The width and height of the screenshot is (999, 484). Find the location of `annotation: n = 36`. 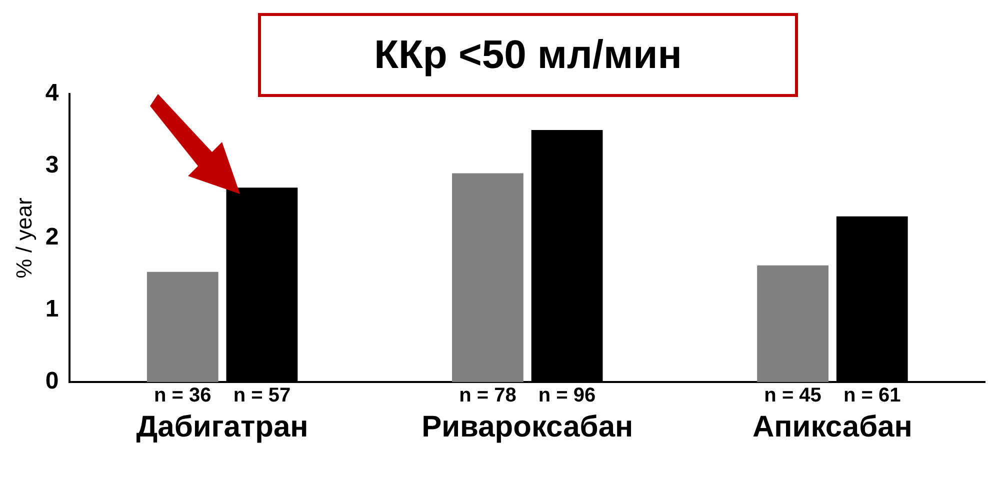

annotation: n = 36 is located at coordinates (183, 395).